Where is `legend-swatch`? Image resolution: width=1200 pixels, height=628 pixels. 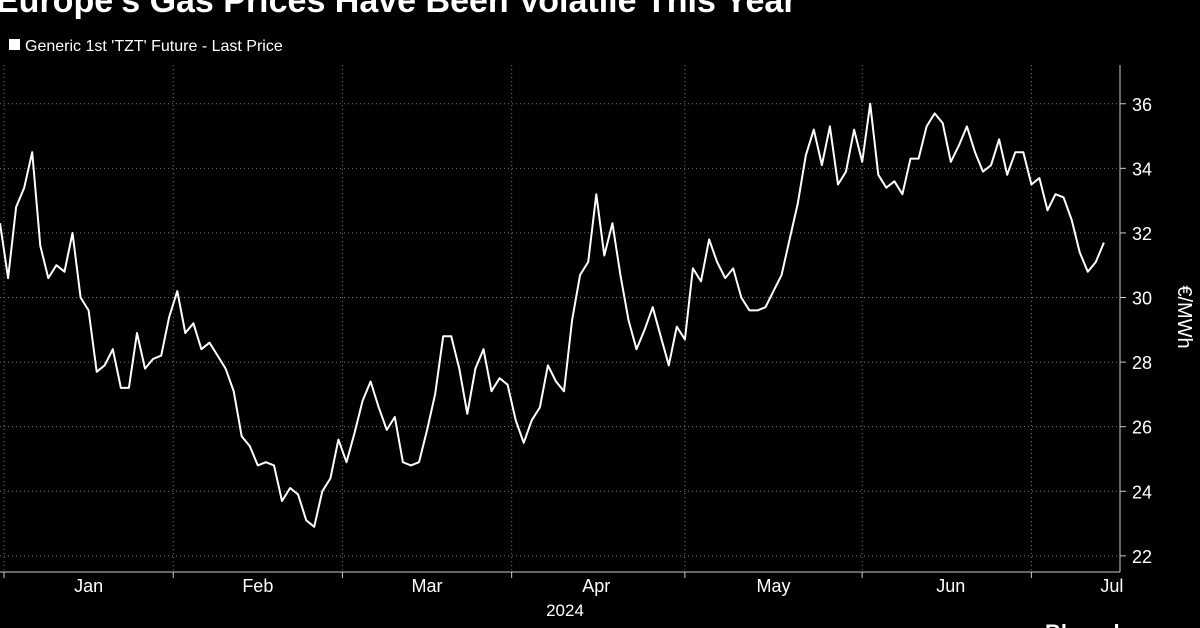
legend-swatch is located at coordinates (14, 44).